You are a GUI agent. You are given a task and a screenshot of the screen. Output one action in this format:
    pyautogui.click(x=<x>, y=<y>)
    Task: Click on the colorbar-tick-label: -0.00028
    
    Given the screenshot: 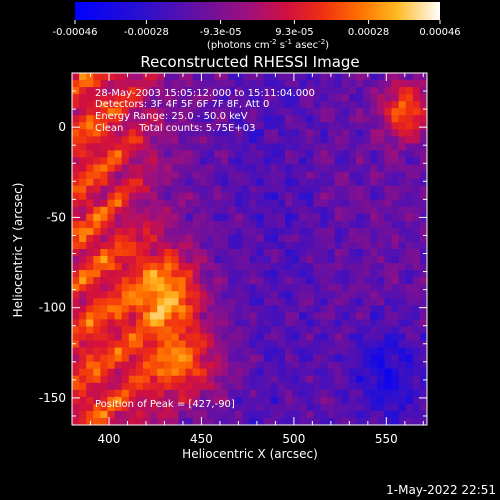 What is the action you would take?
    pyautogui.click(x=146, y=32)
    